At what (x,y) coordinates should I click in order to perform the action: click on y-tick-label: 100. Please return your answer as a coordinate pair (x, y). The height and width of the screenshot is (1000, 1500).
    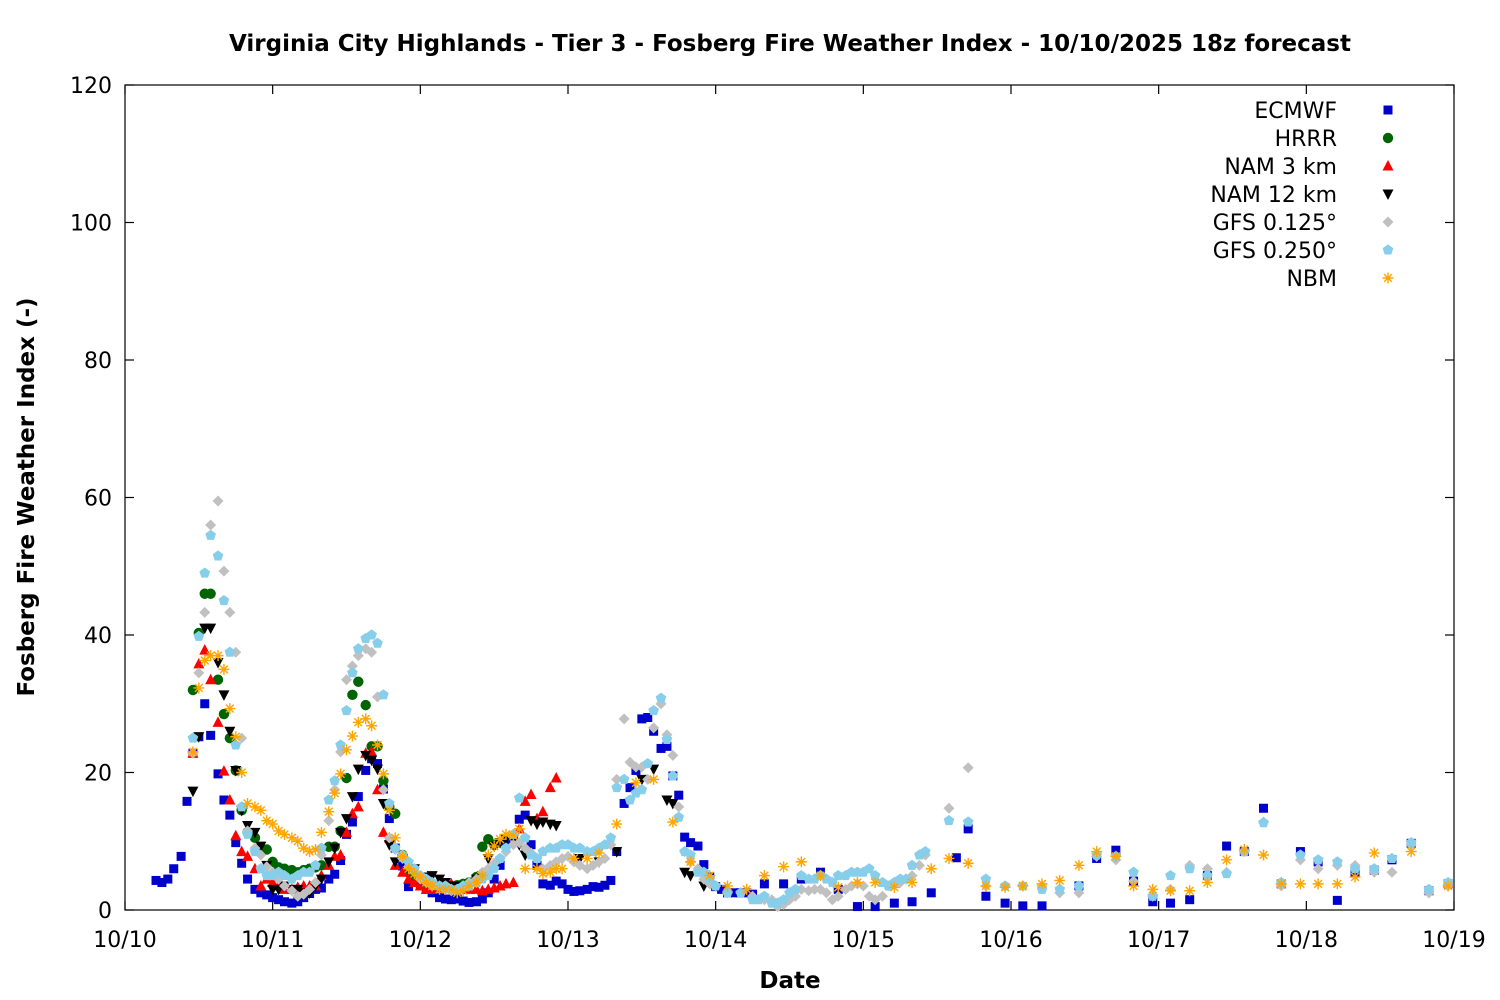
    Looking at the image, I should click on (91, 224).